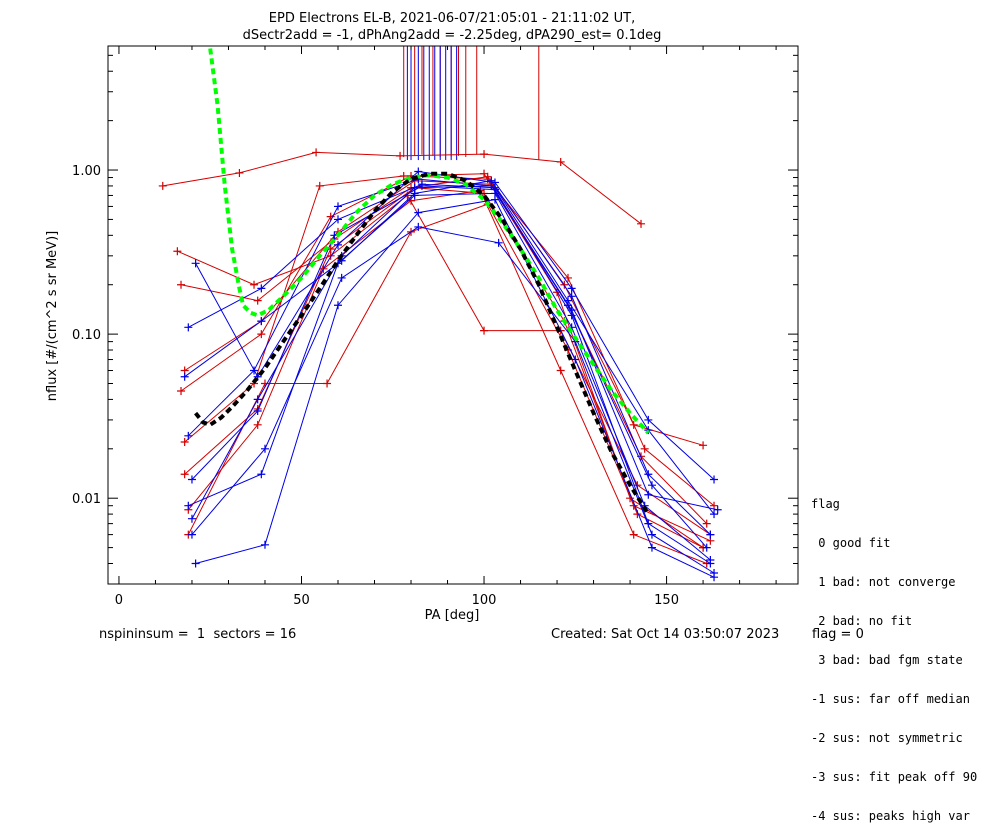 This screenshot has height=836, width=1000. What do you see at coordinates (838, 634) in the screenshot?
I see `footer-flag: flag = 0` at bounding box center [838, 634].